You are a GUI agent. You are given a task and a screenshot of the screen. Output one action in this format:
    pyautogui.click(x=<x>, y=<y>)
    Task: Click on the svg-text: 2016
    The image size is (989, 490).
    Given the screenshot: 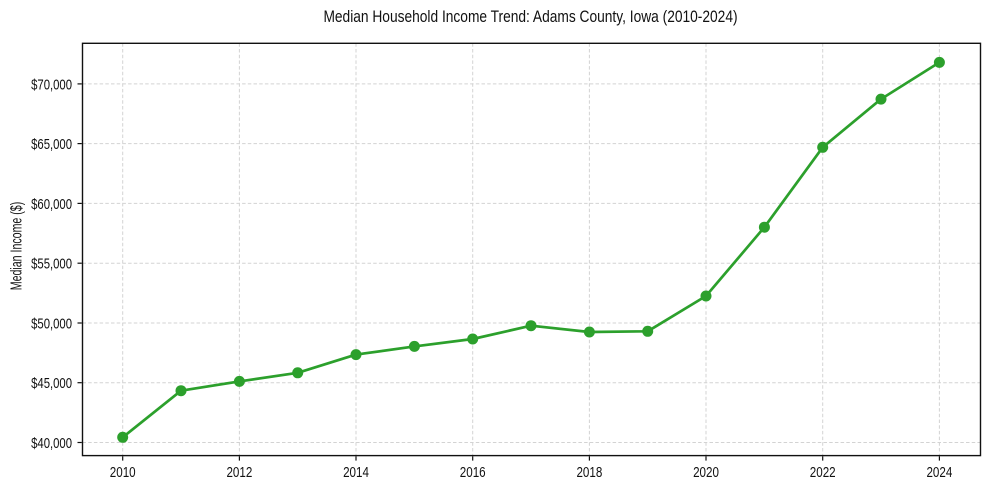 What is the action you would take?
    pyautogui.click(x=473, y=471)
    